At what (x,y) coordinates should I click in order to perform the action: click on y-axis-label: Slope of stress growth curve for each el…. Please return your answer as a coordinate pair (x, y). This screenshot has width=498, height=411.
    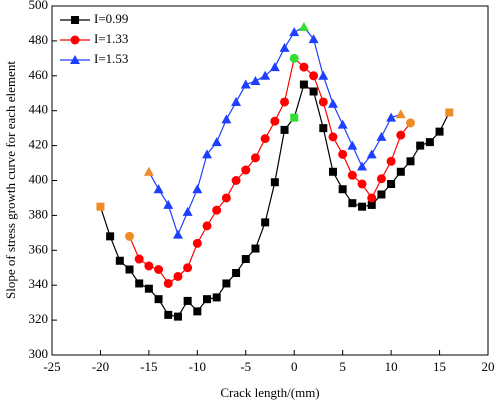
    Looking at the image, I should click on (10, 180).